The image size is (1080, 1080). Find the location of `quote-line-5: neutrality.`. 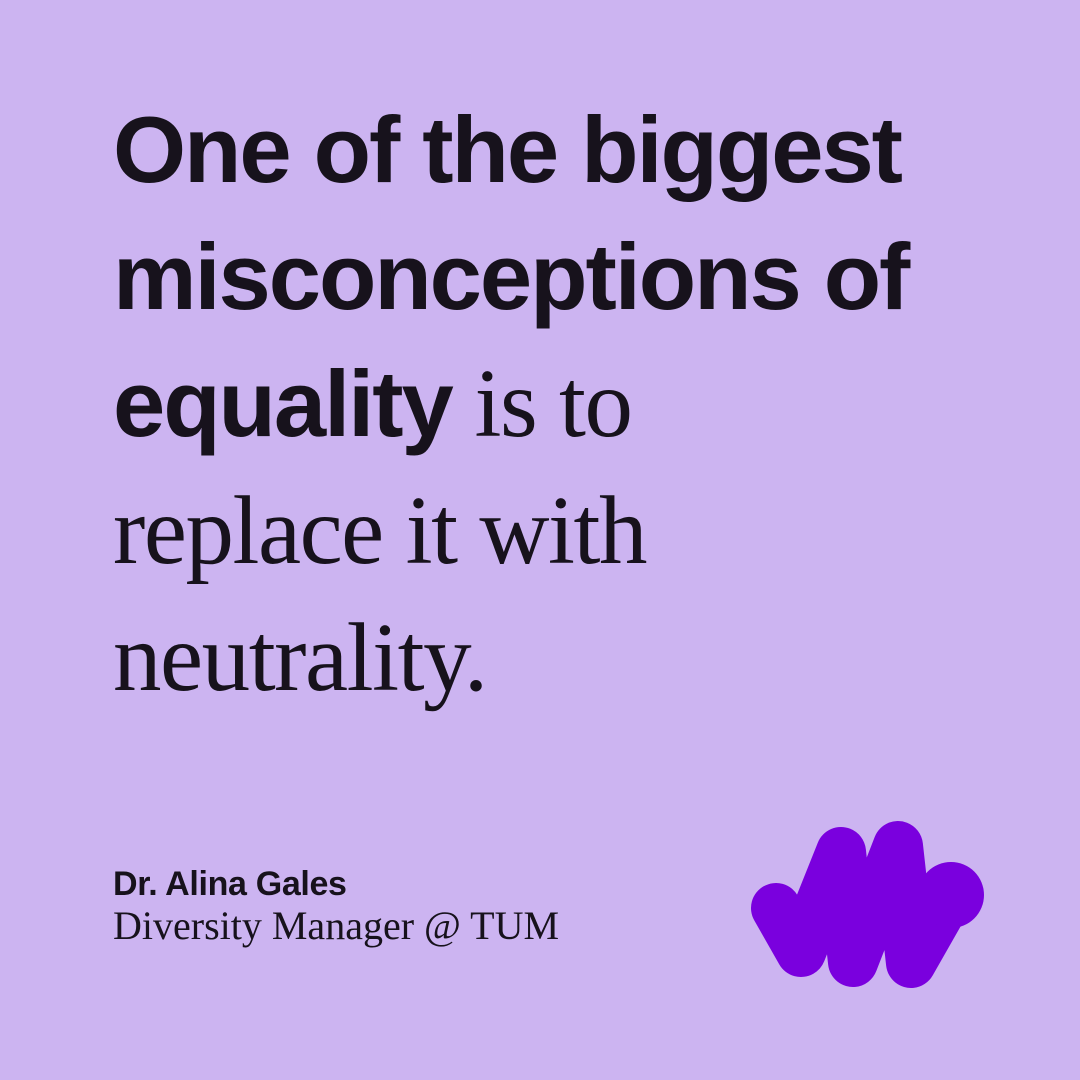

quote-line-5: neutrality. is located at coordinates (563, 671).